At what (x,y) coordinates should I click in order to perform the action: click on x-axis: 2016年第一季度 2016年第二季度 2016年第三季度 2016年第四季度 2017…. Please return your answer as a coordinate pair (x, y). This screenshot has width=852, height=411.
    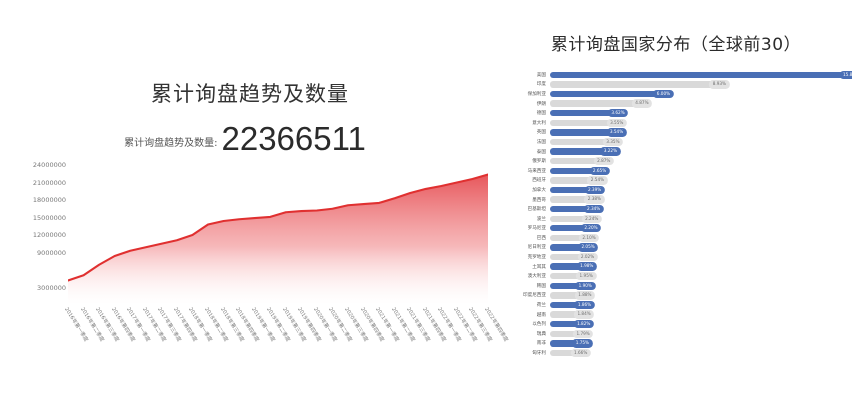
    Looking at the image, I should click on (286, 336).